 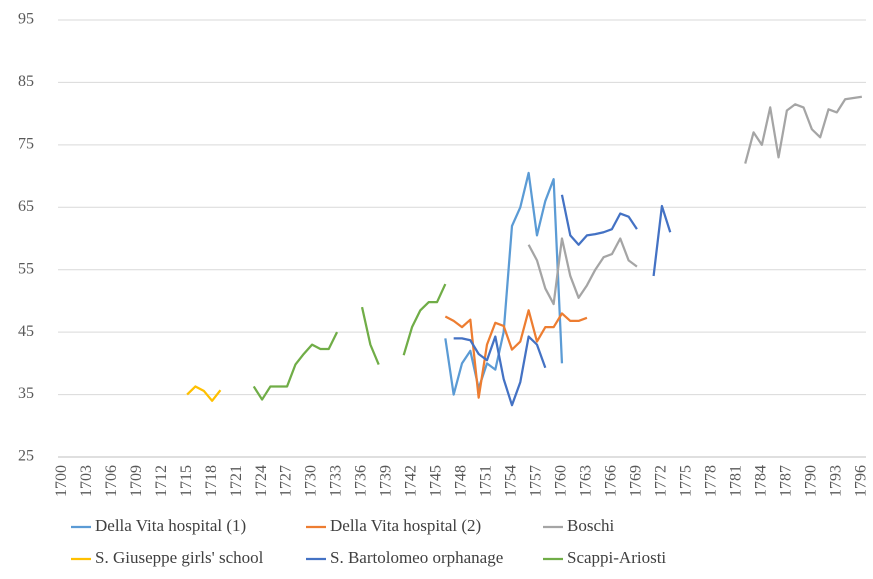 I want to click on legend-label: S. Giuseppe girls' school, so click(x=179, y=557).